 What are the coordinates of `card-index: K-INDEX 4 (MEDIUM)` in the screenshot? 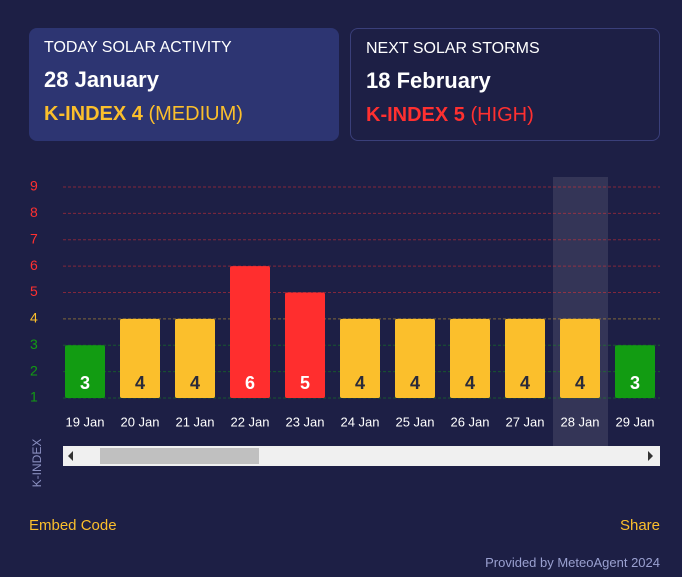 It's located at (184, 114).